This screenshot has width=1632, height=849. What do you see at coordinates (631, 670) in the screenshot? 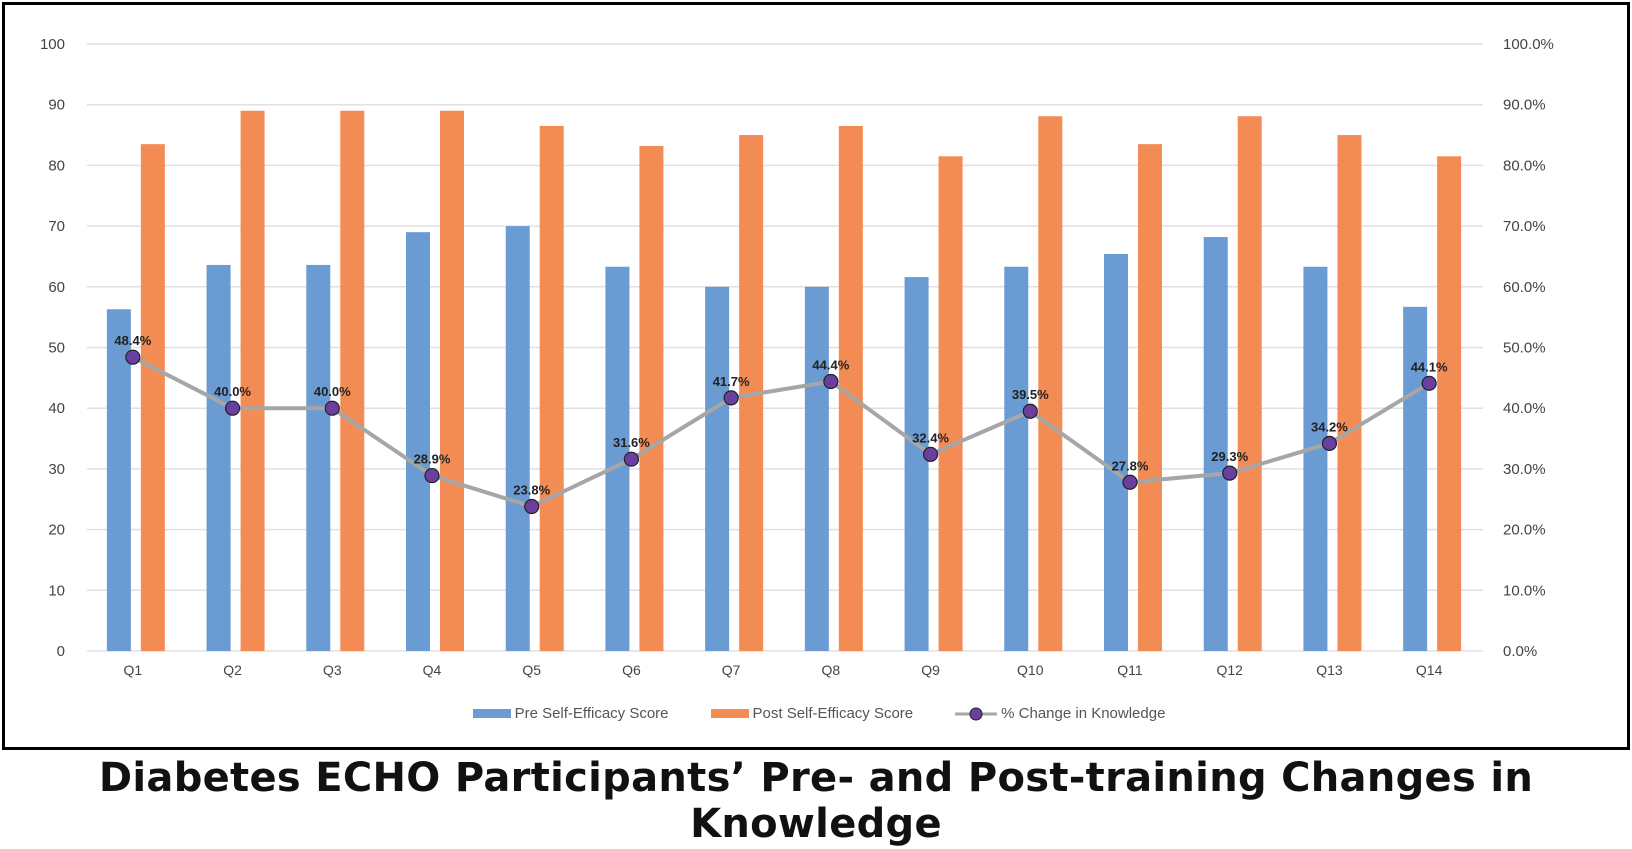
I see `x-tick-label: Q6` at bounding box center [631, 670].